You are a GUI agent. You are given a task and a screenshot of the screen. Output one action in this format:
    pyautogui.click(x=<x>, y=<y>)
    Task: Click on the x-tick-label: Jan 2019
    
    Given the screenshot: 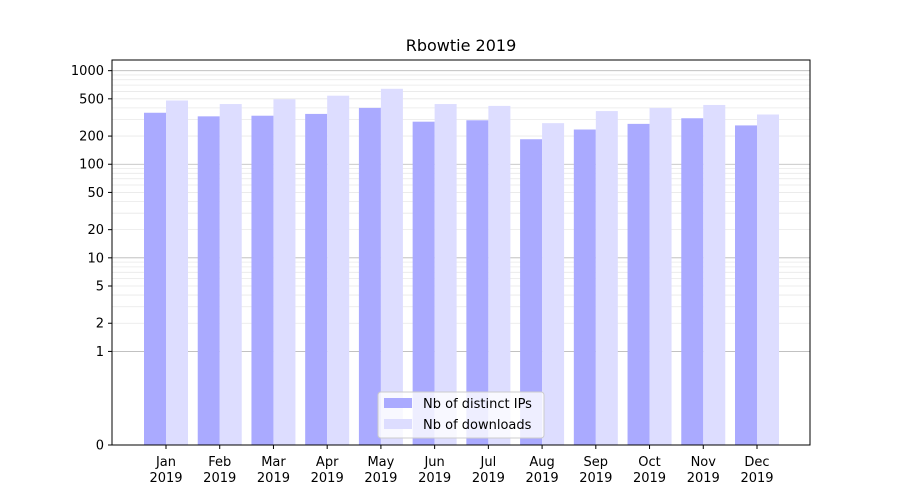 What is the action you would take?
    pyautogui.click(x=165, y=470)
    